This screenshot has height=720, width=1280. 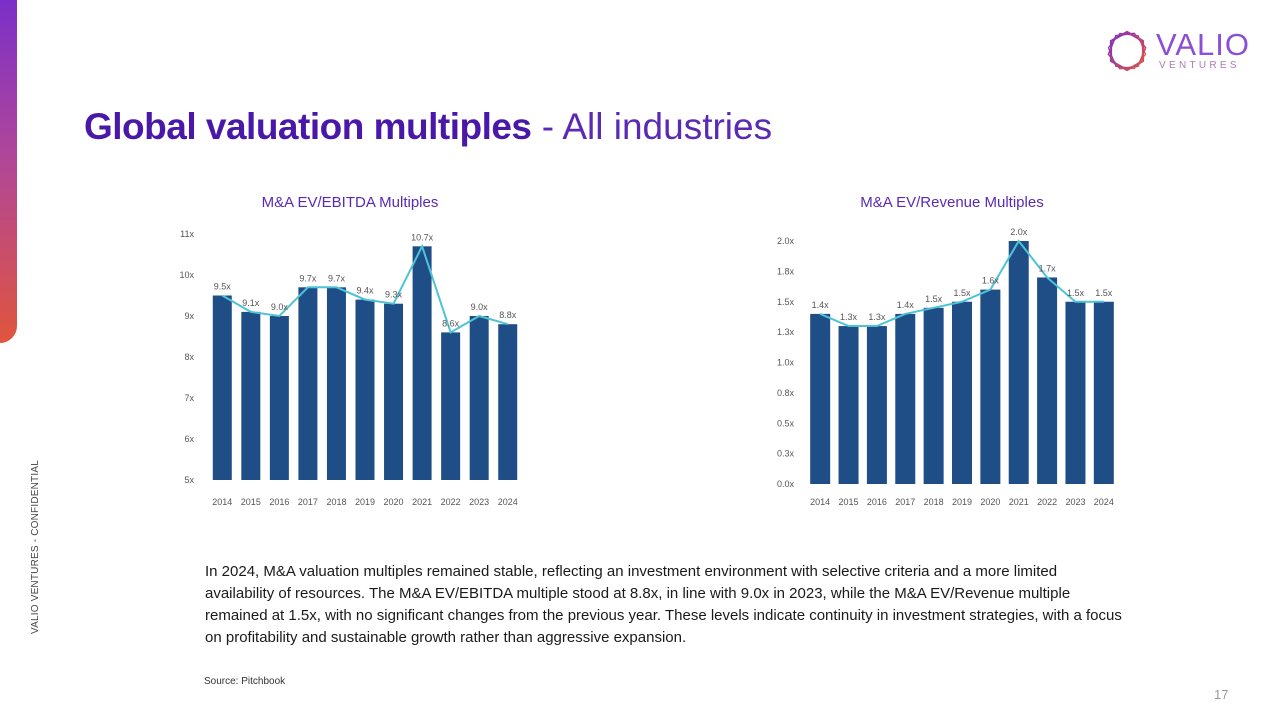 I want to click on data-label: 9.3x, so click(x=394, y=295).